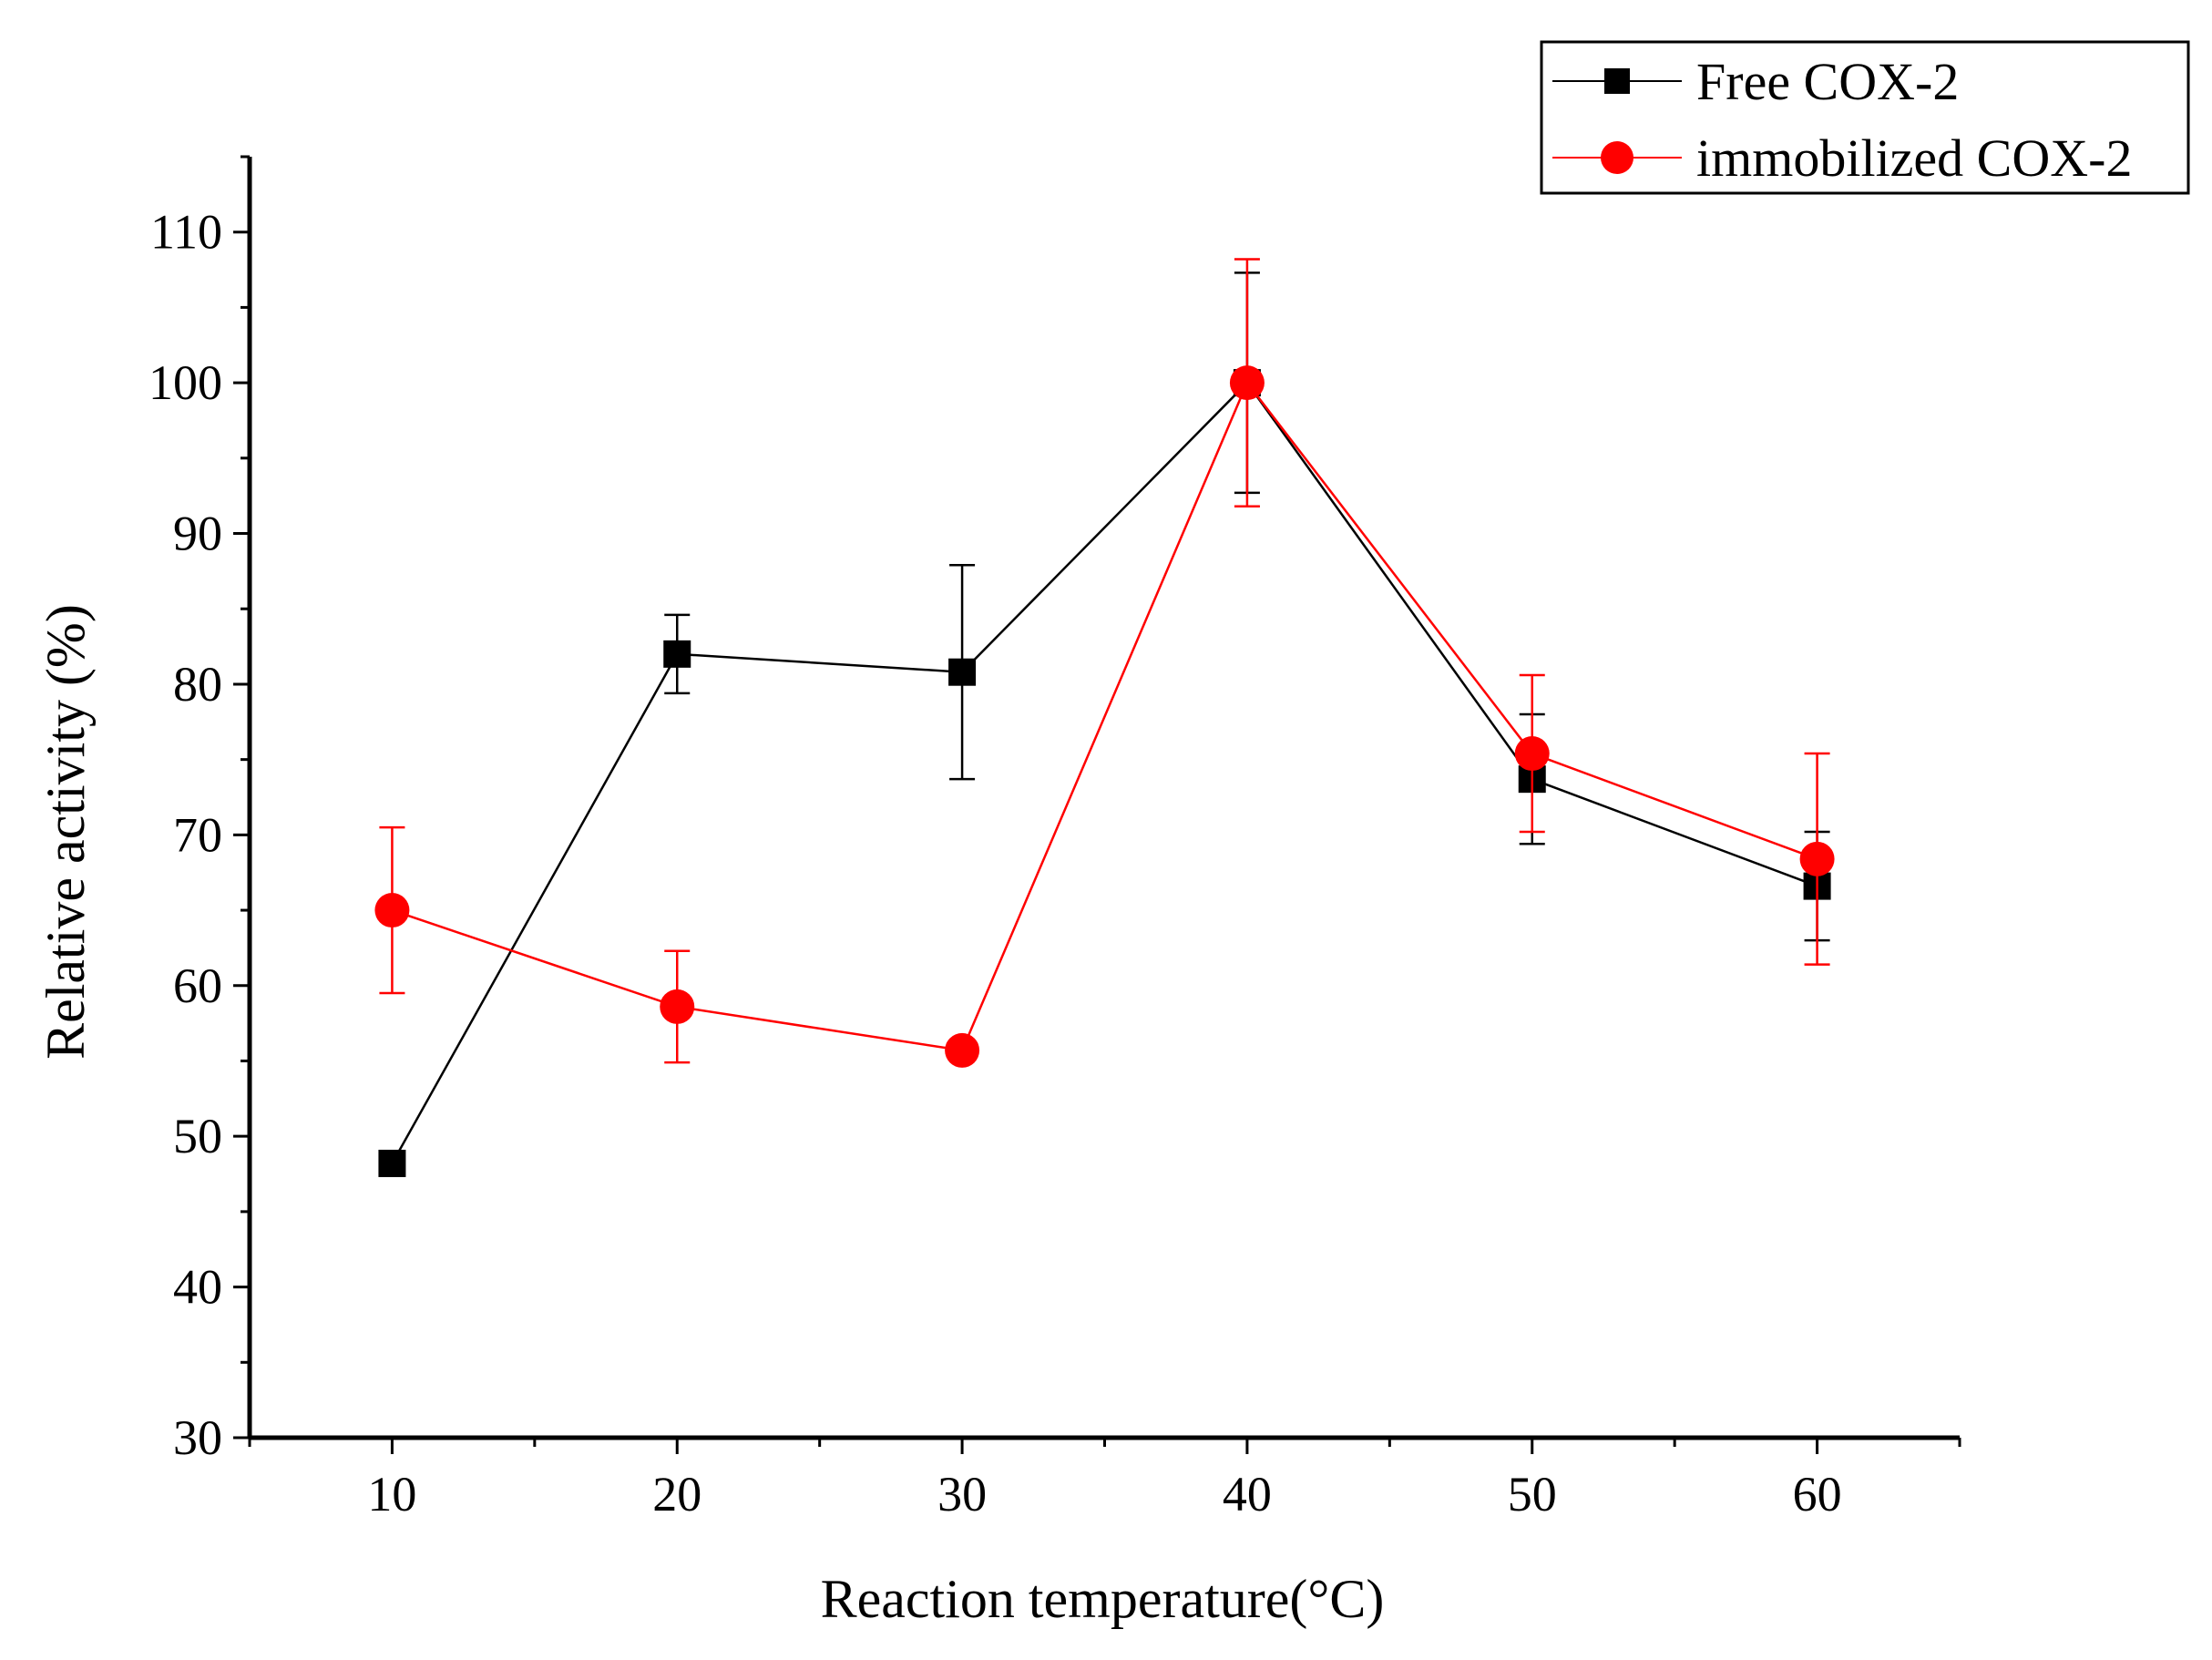 This screenshot has height=1660, width=2212. What do you see at coordinates (676, 1494) in the screenshot?
I see `x-tick-label: 20` at bounding box center [676, 1494].